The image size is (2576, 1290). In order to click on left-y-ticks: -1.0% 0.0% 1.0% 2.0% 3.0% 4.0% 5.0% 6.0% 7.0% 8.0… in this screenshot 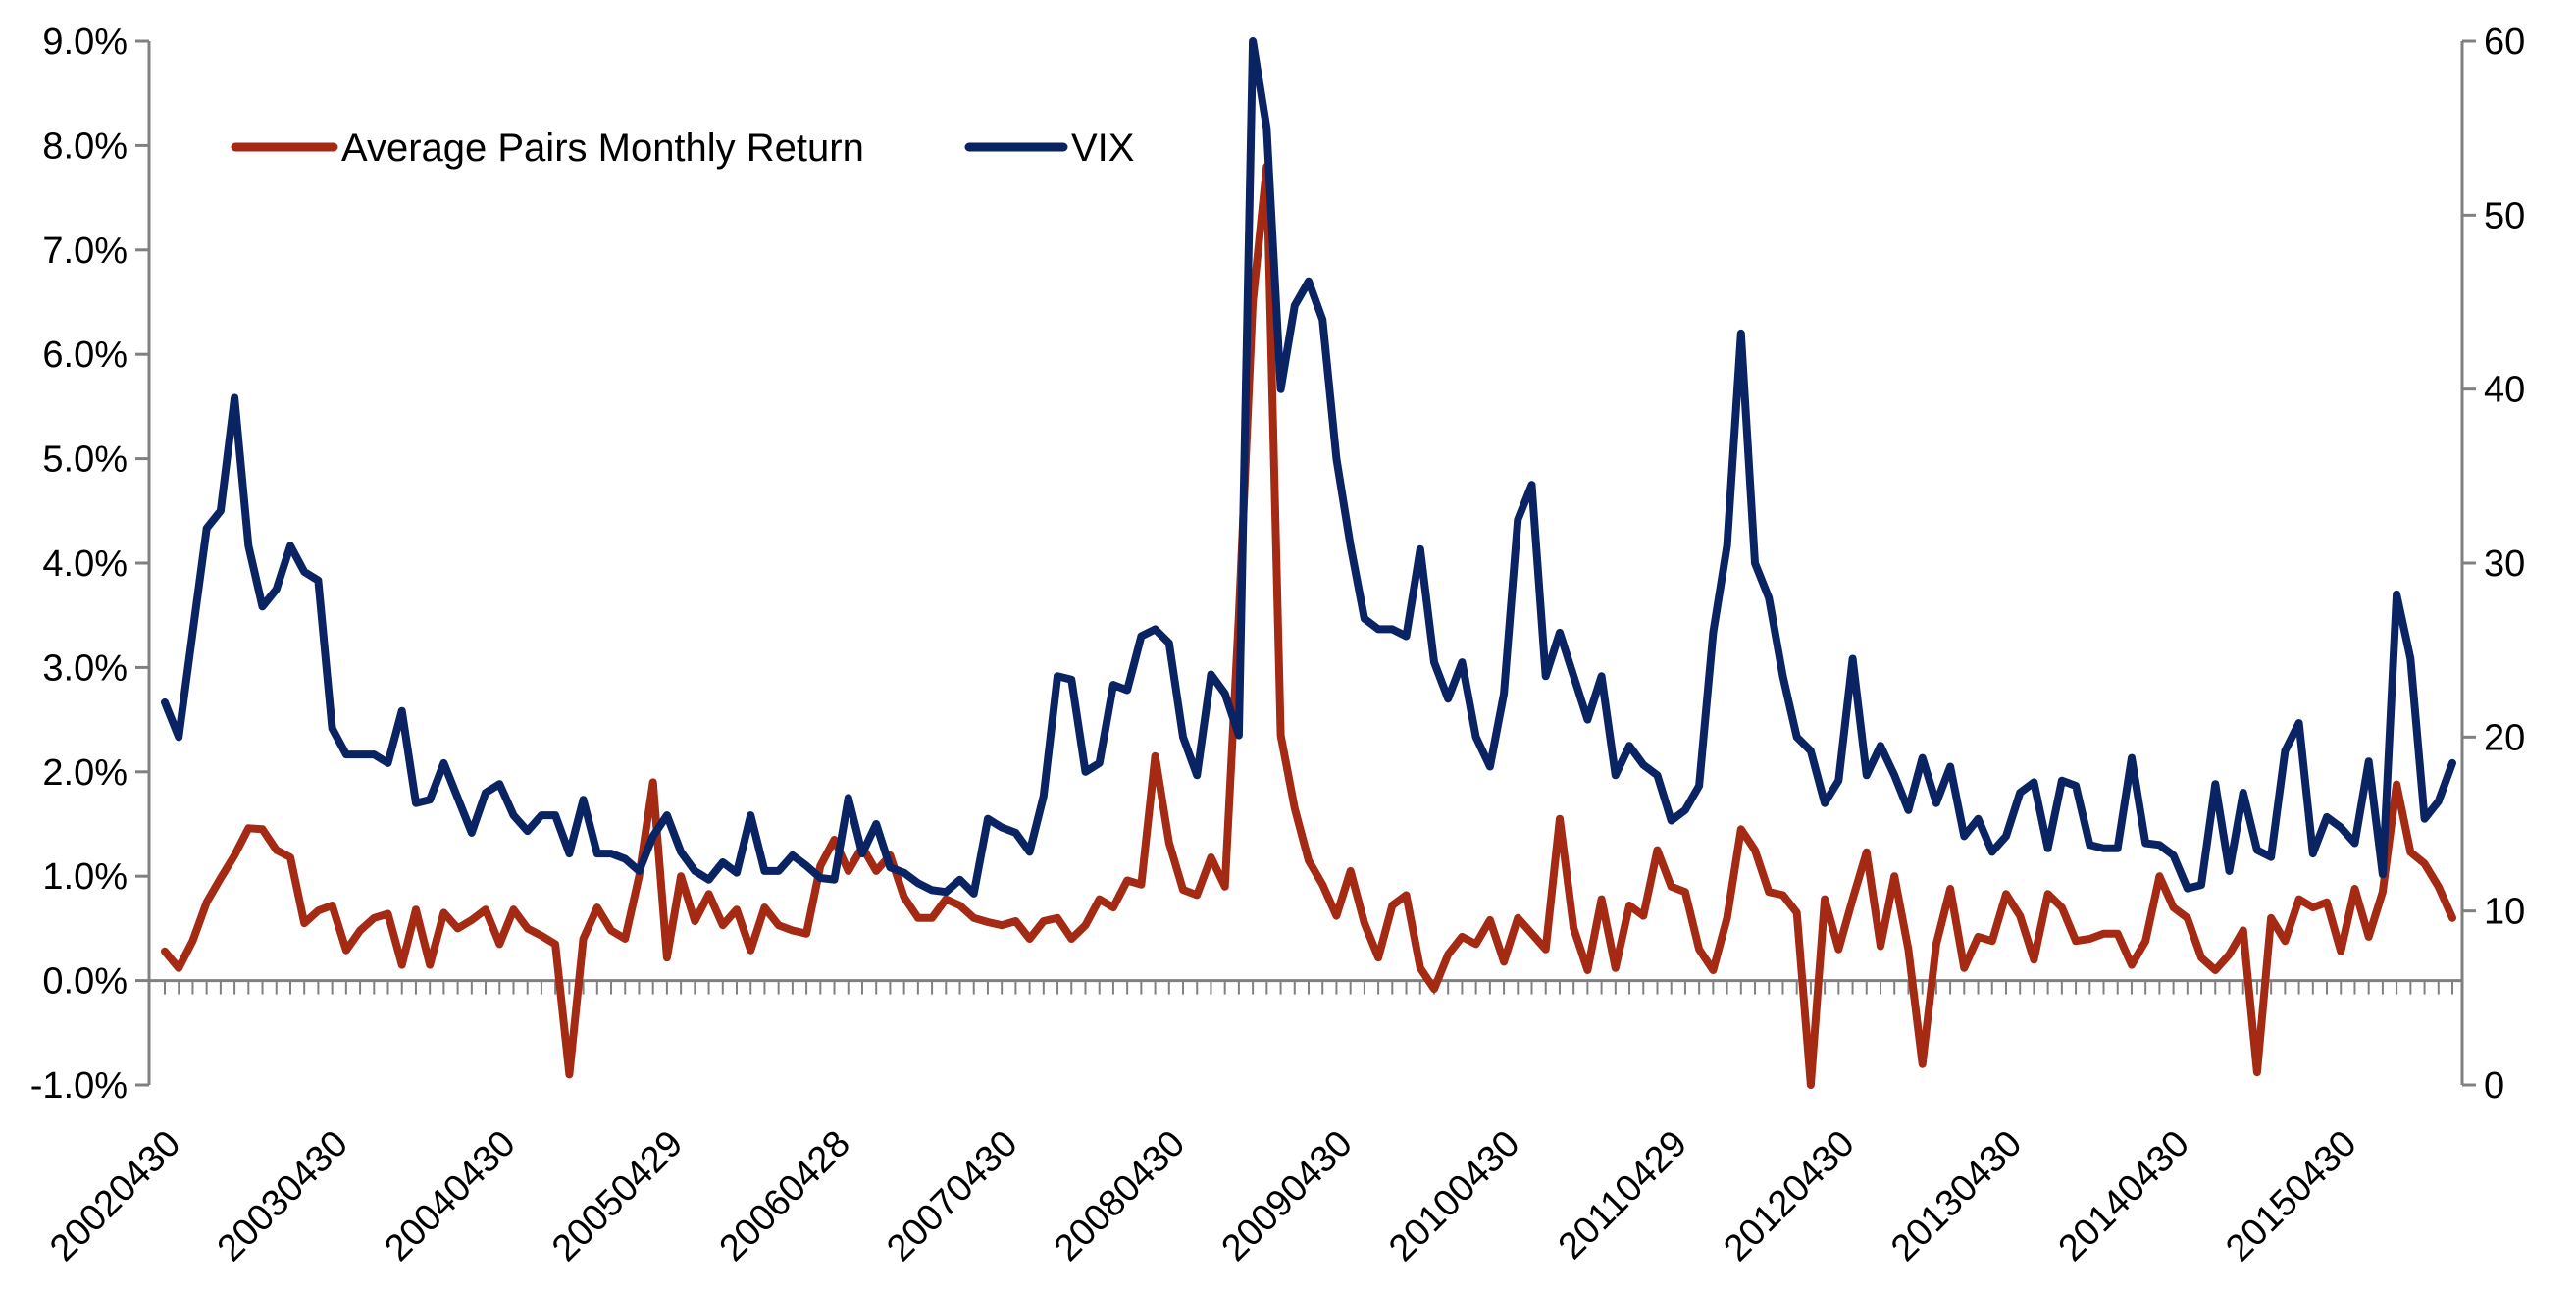, I will do `click(89, 564)`.